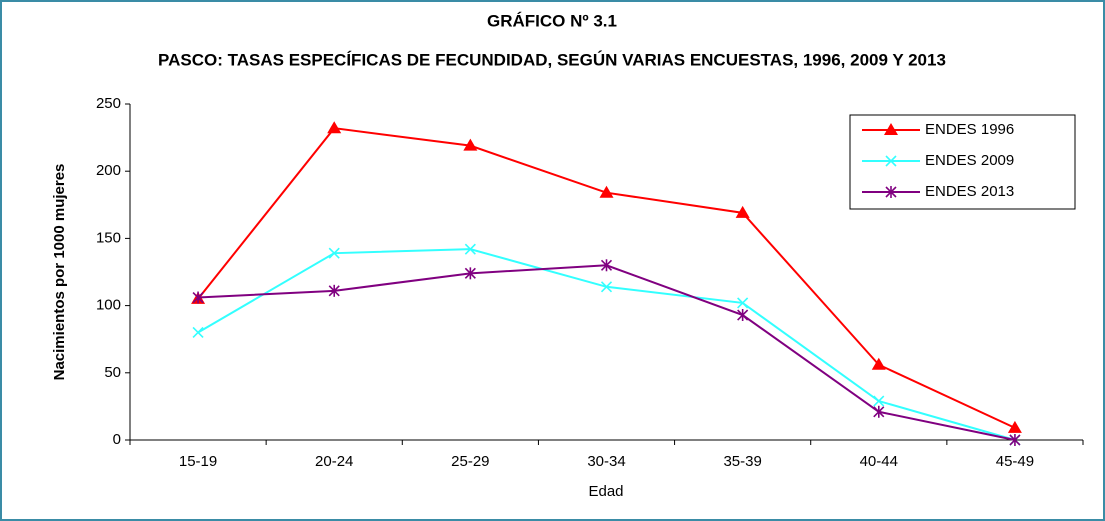 The width and height of the screenshot is (1105, 521). Describe the element at coordinates (198, 461) in the screenshot. I see `x-tick-label: 15-19` at that location.